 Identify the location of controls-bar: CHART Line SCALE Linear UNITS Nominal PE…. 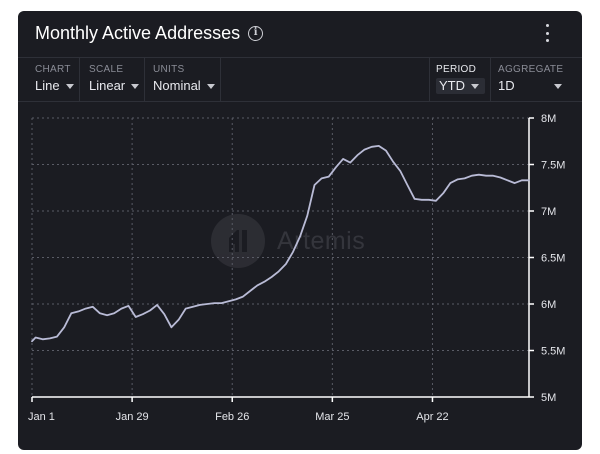
(300, 79).